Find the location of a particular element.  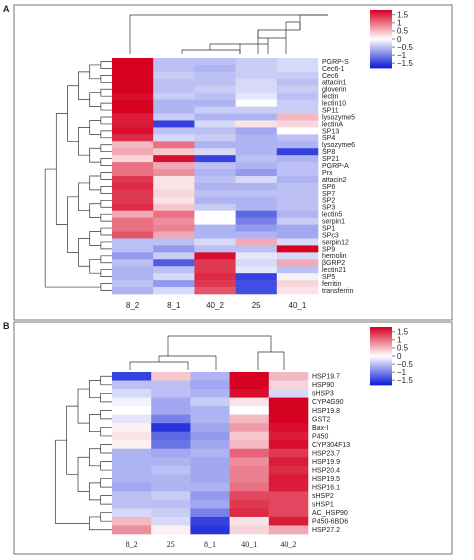

row-label: HSP19.9 is located at coordinates (326, 462).